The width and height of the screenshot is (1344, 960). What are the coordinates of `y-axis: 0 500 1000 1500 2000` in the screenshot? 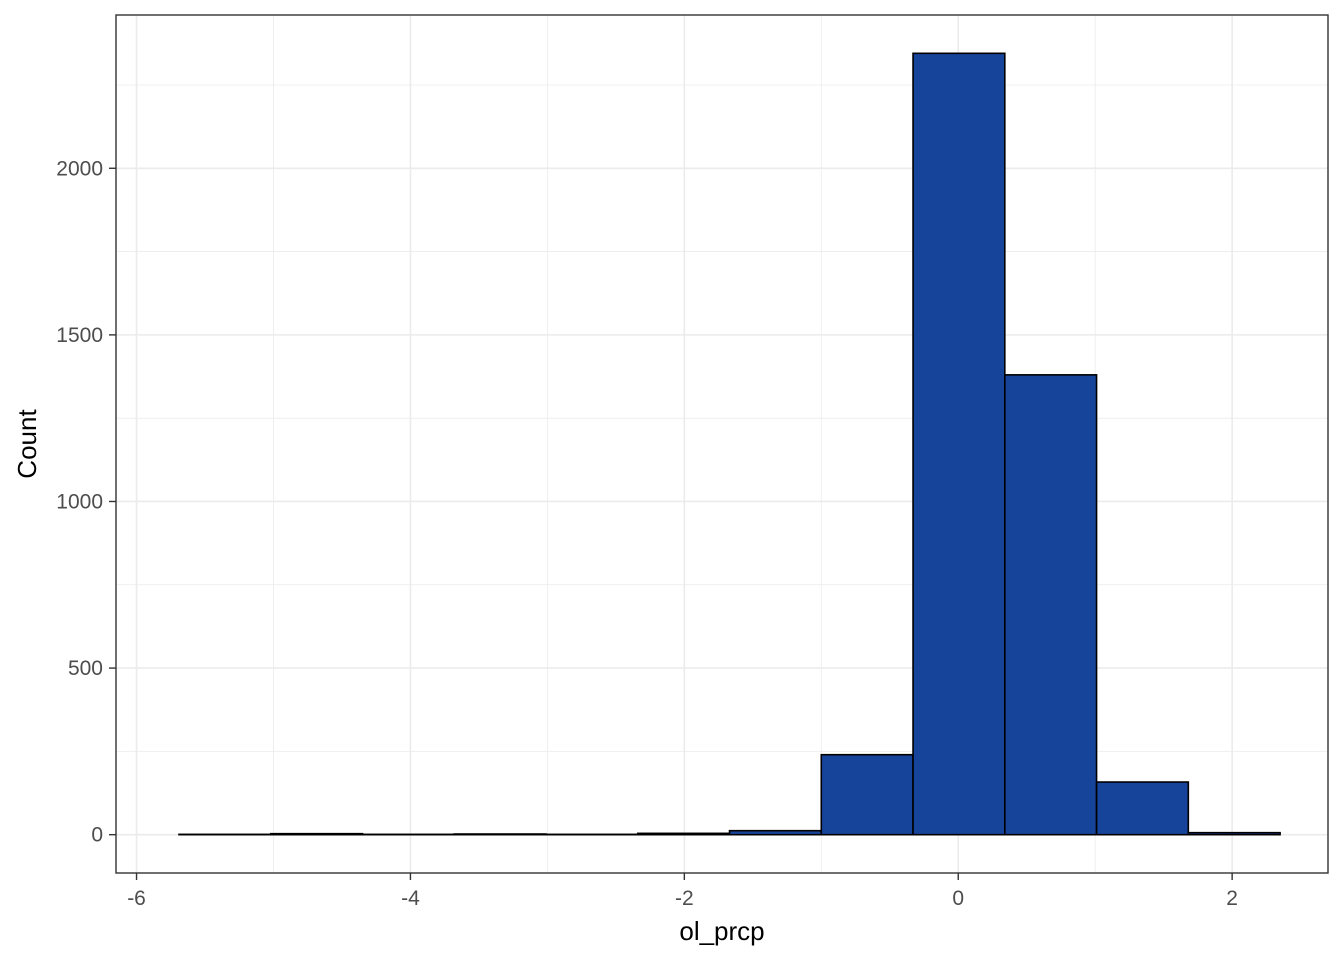 It's located at (86, 502).